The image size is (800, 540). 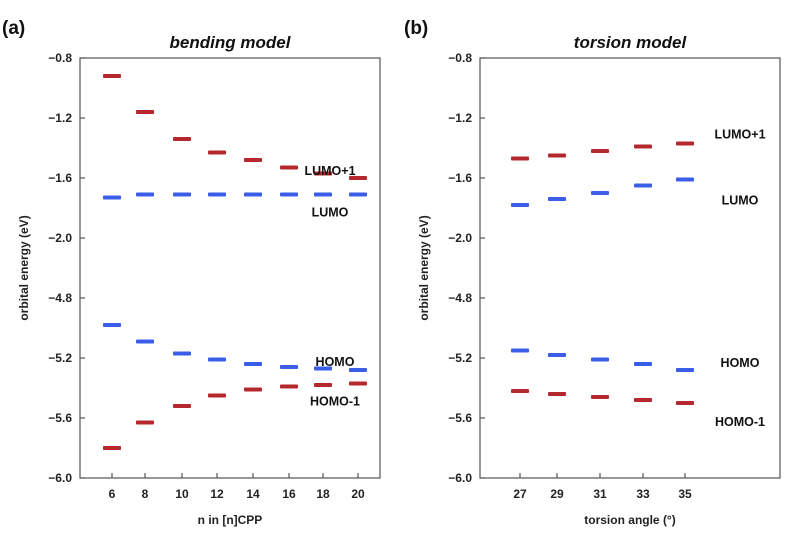 I want to click on panel-b-series-labels: LUMO+1 LUMO HOMO HOMO-1, so click(x=739, y=279).